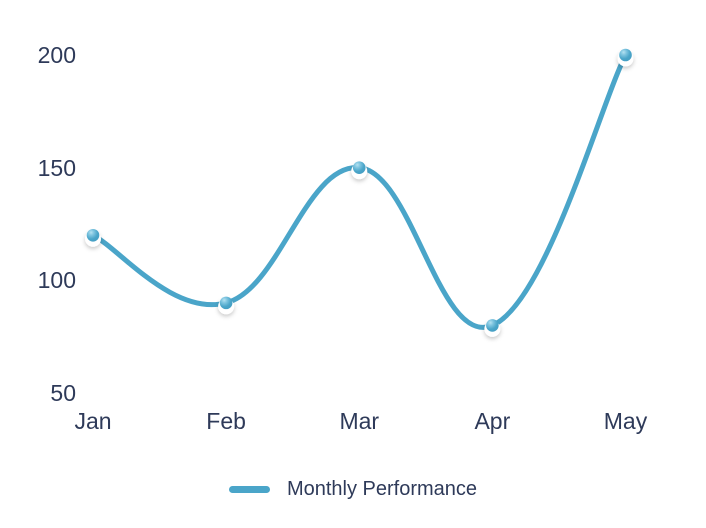  Describe the element at coordinates (63, 393) in the screenshot. I see `y-tick-label-50: 50` at that location.